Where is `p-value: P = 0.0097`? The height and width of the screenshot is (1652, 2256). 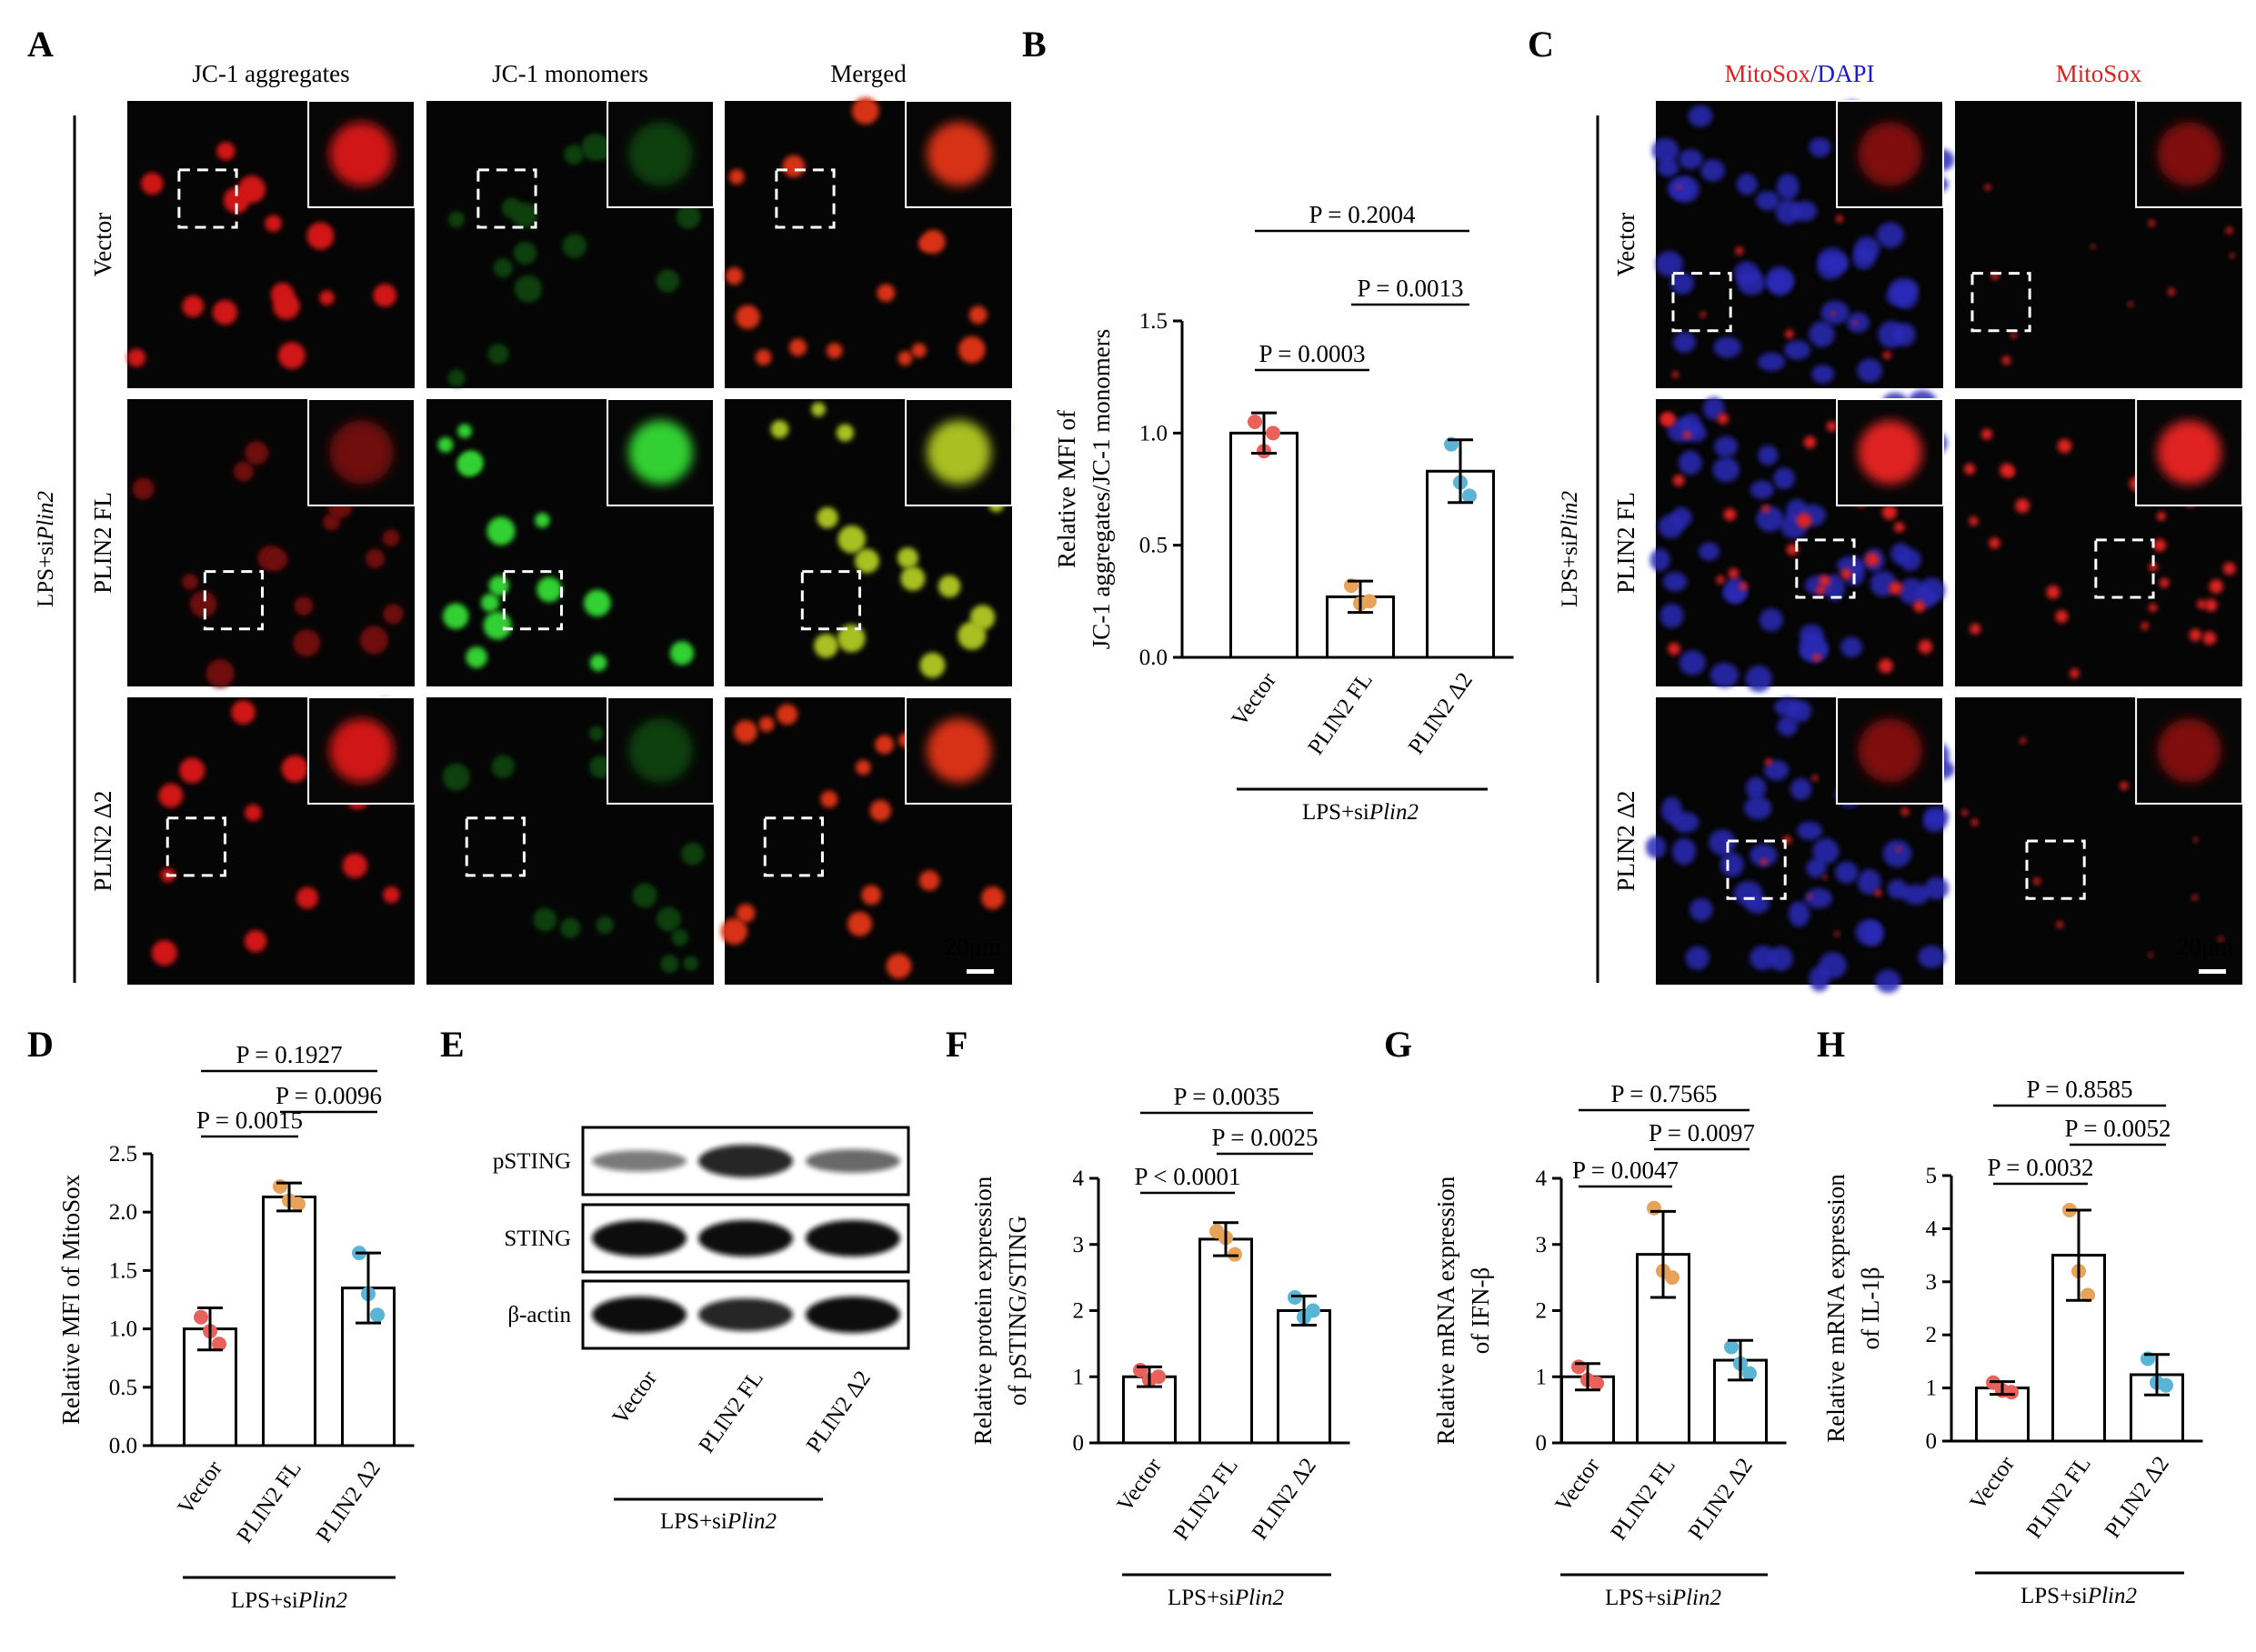
p-value: P = 0.0097 is located at coordinates (1702, 1132).